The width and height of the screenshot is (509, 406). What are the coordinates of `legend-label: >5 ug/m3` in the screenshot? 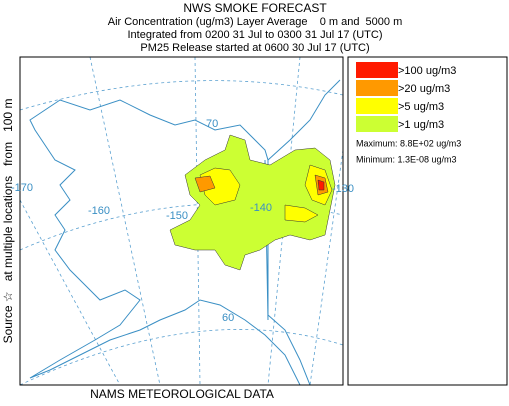 It's located at (421, 107).